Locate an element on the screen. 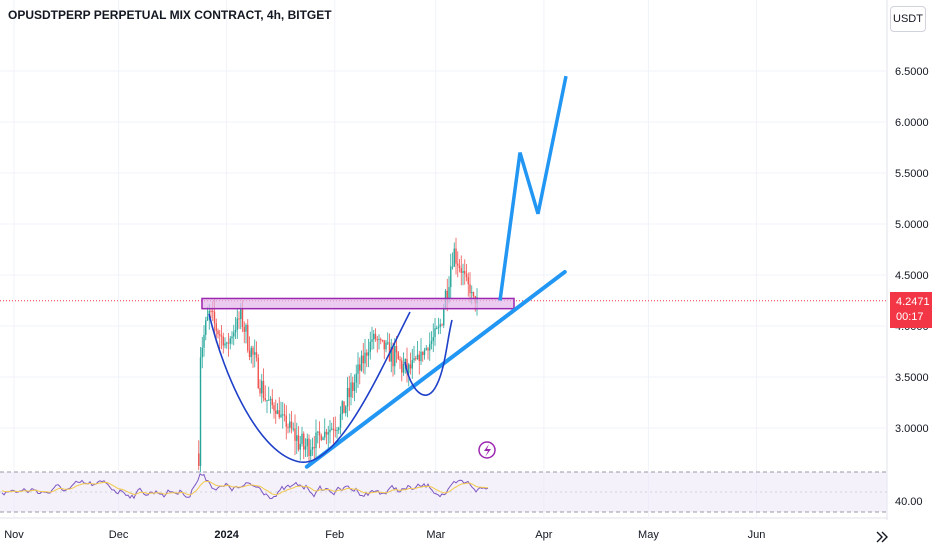 The width and height of the screenshot is (932, 550). x-tick-label: Apr is located at coordinates (543, 535).